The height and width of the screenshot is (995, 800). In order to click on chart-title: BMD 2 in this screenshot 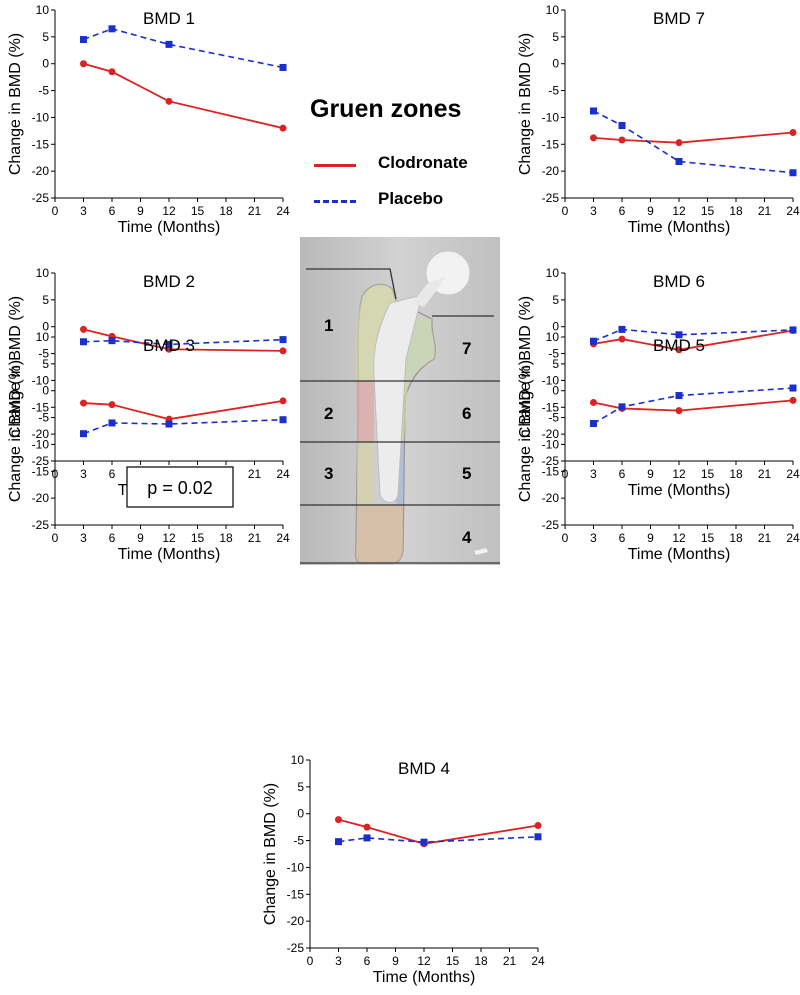, I will do `click(169, 281)`.